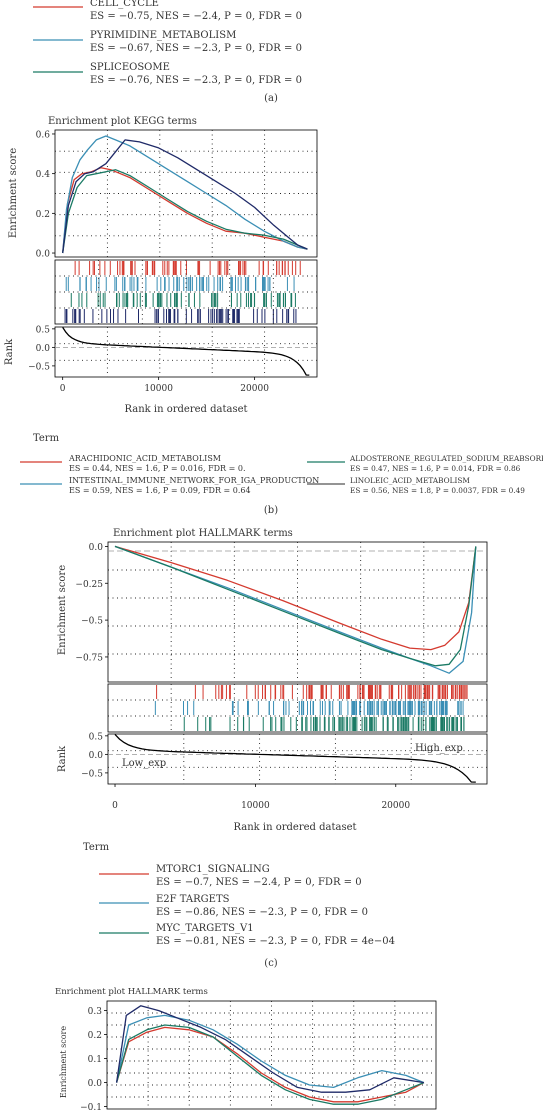  I want to click on panel-c-xticks: 0 10000 20000, so click(261, 797).